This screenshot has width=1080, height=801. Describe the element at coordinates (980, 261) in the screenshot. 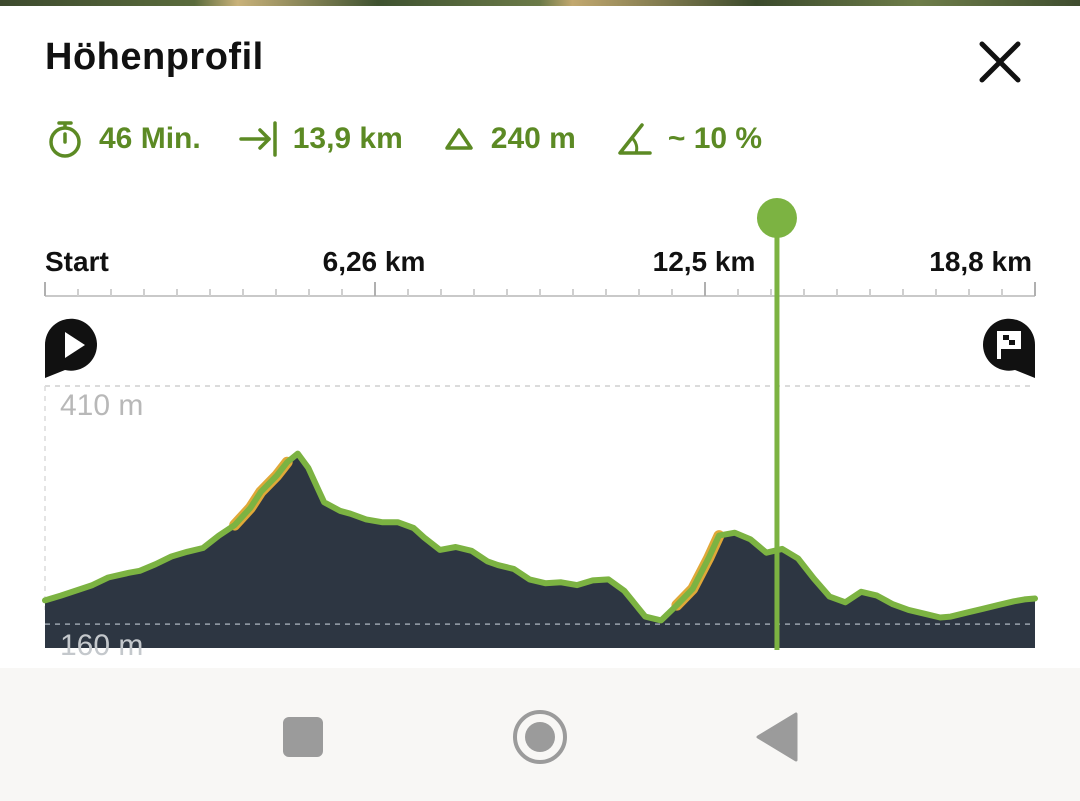

I see `x-tick-label: 18,8 km` at that location.